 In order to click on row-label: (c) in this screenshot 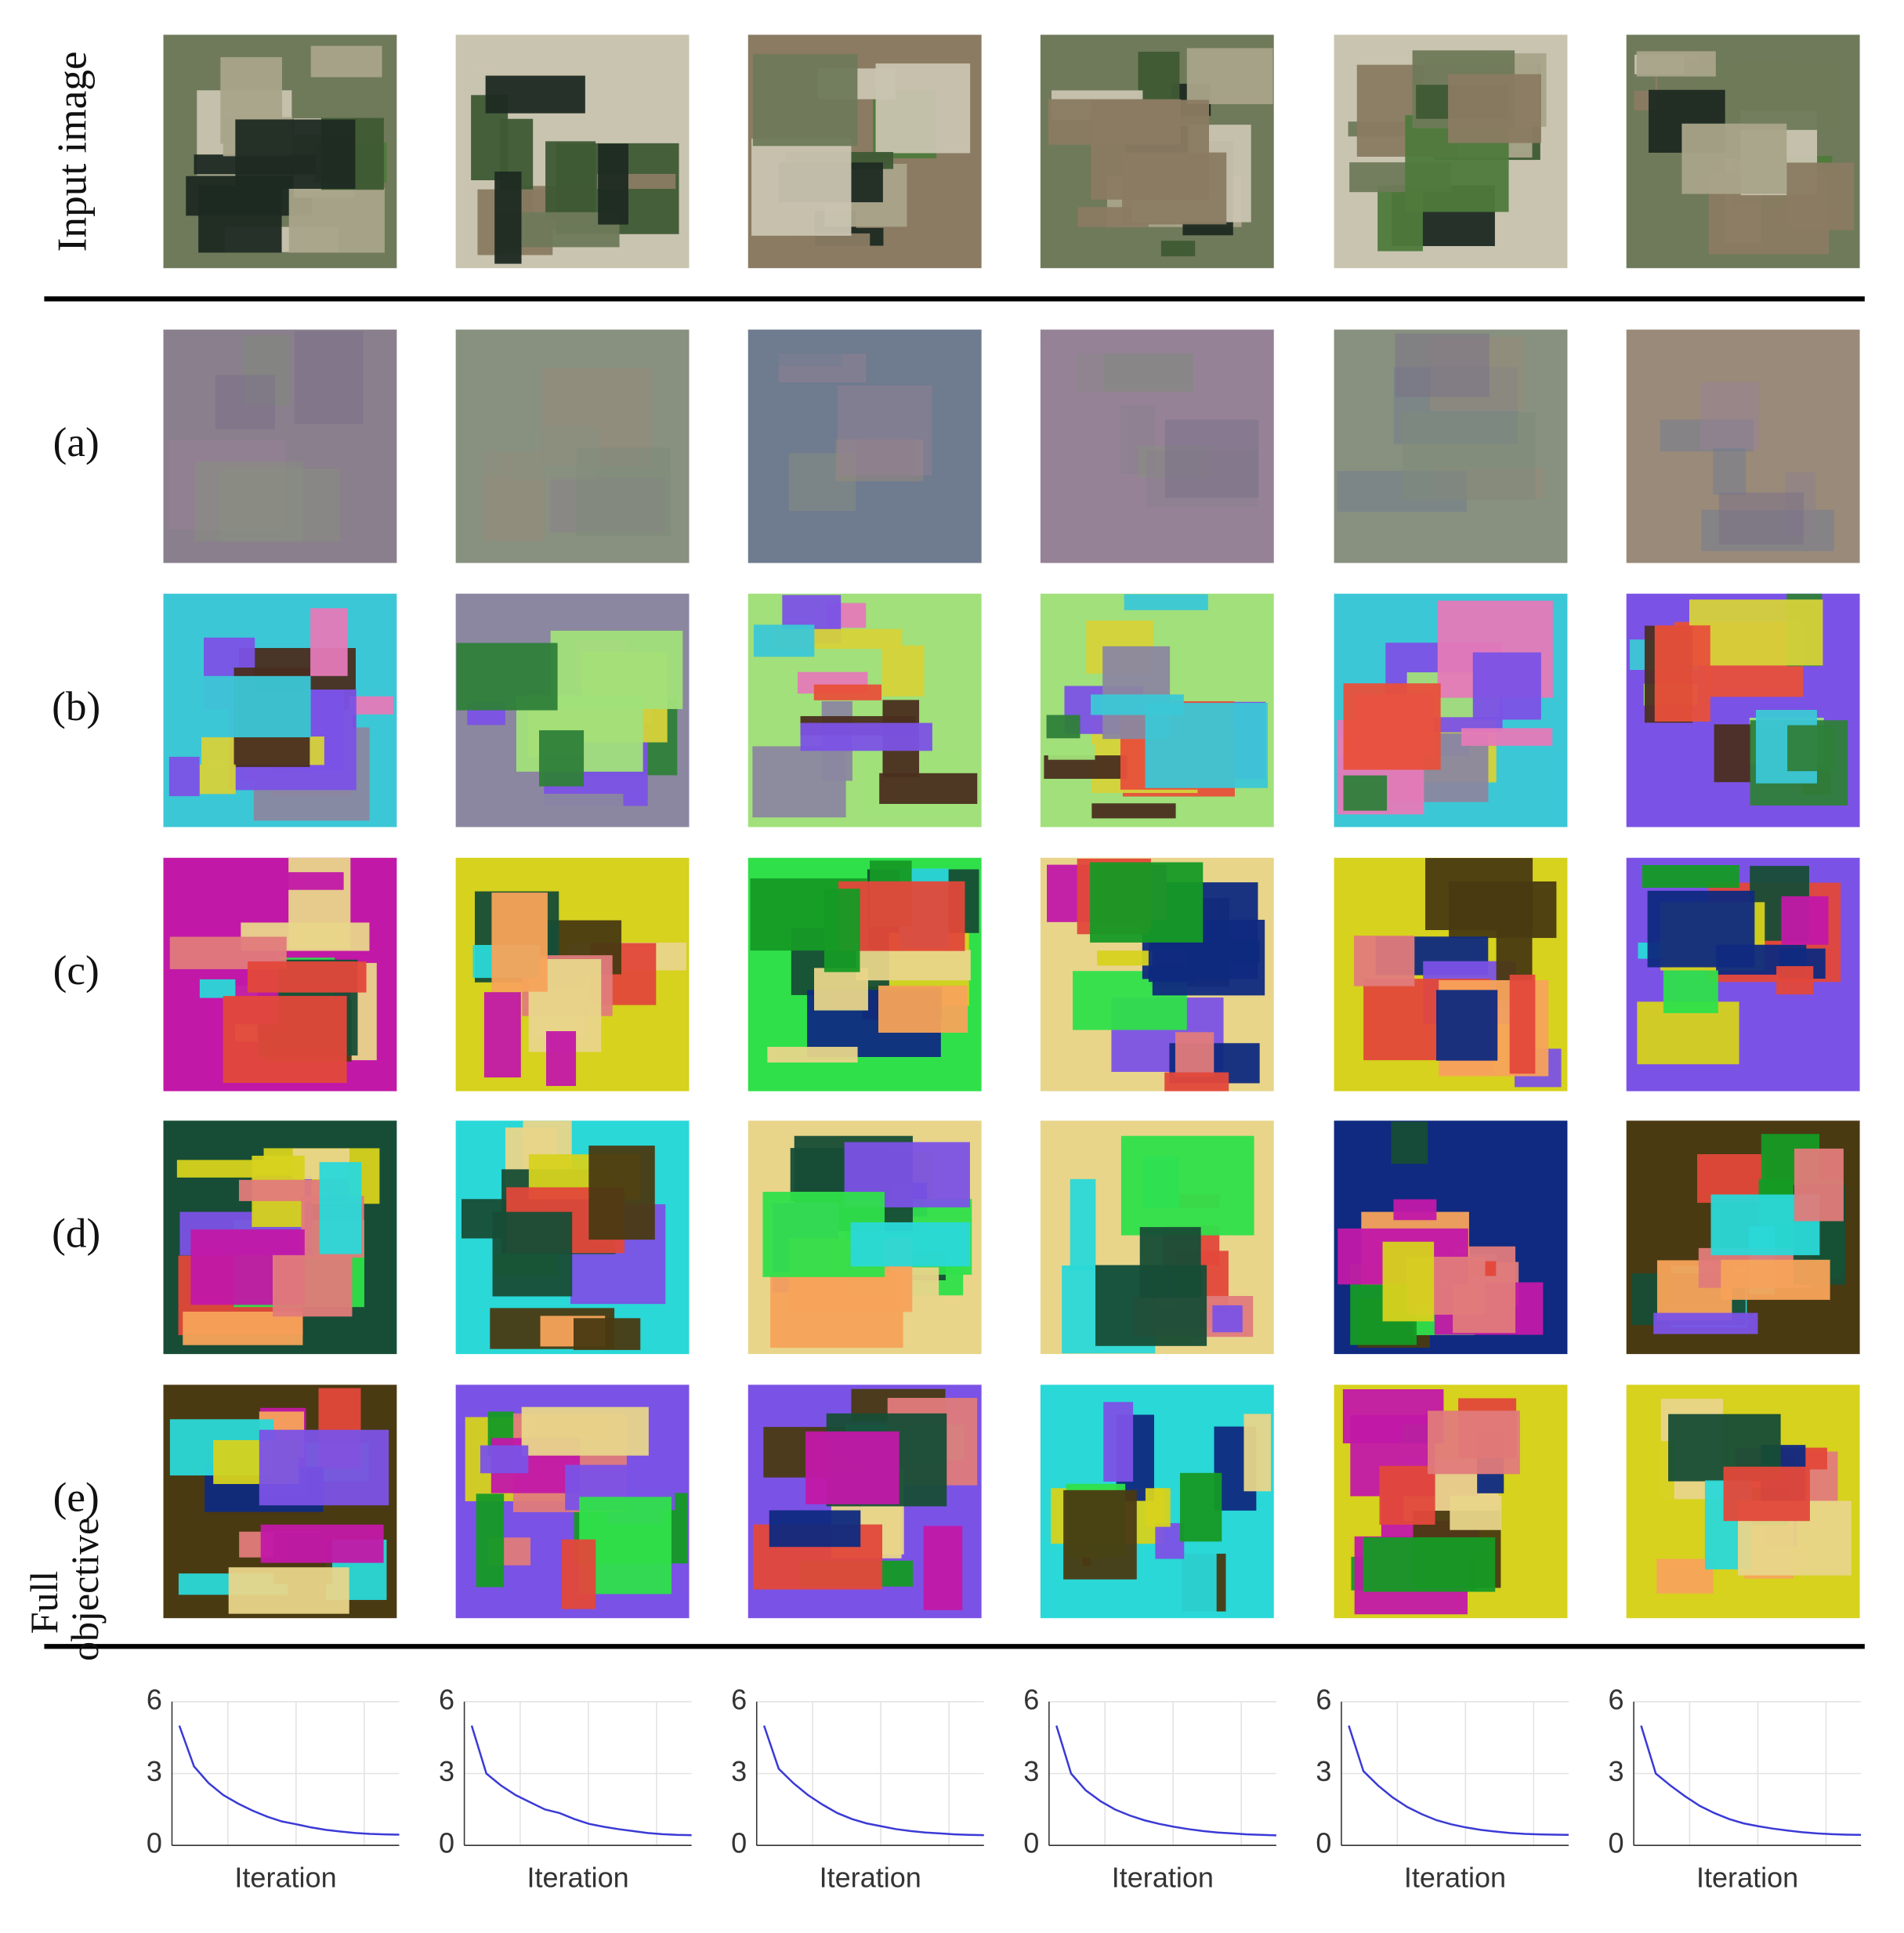, I will do `click(76, 970)`.